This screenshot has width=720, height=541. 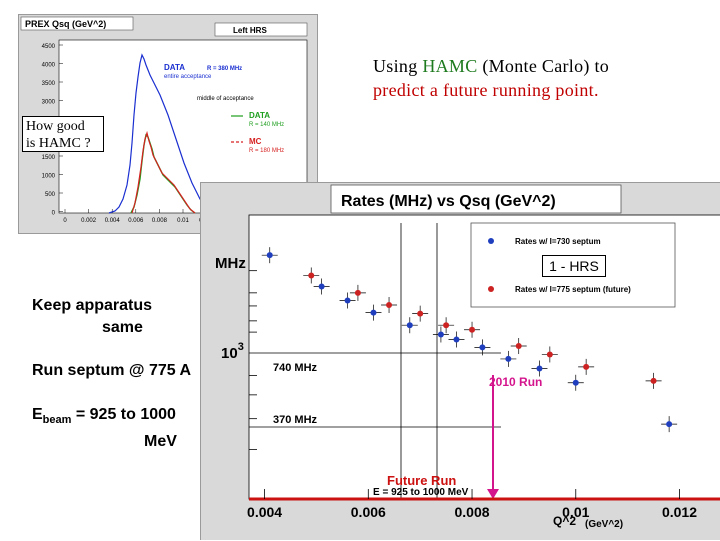 What do you see at coordinates (295, 420) in the screenshot?
I see `hline-370-label: 370 MHz` at bounding box center [295, 420].